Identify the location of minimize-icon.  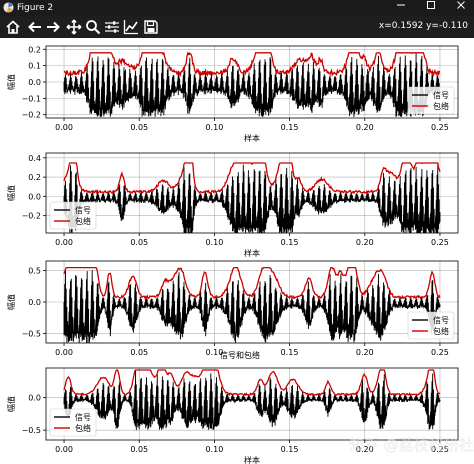
(401, 5).